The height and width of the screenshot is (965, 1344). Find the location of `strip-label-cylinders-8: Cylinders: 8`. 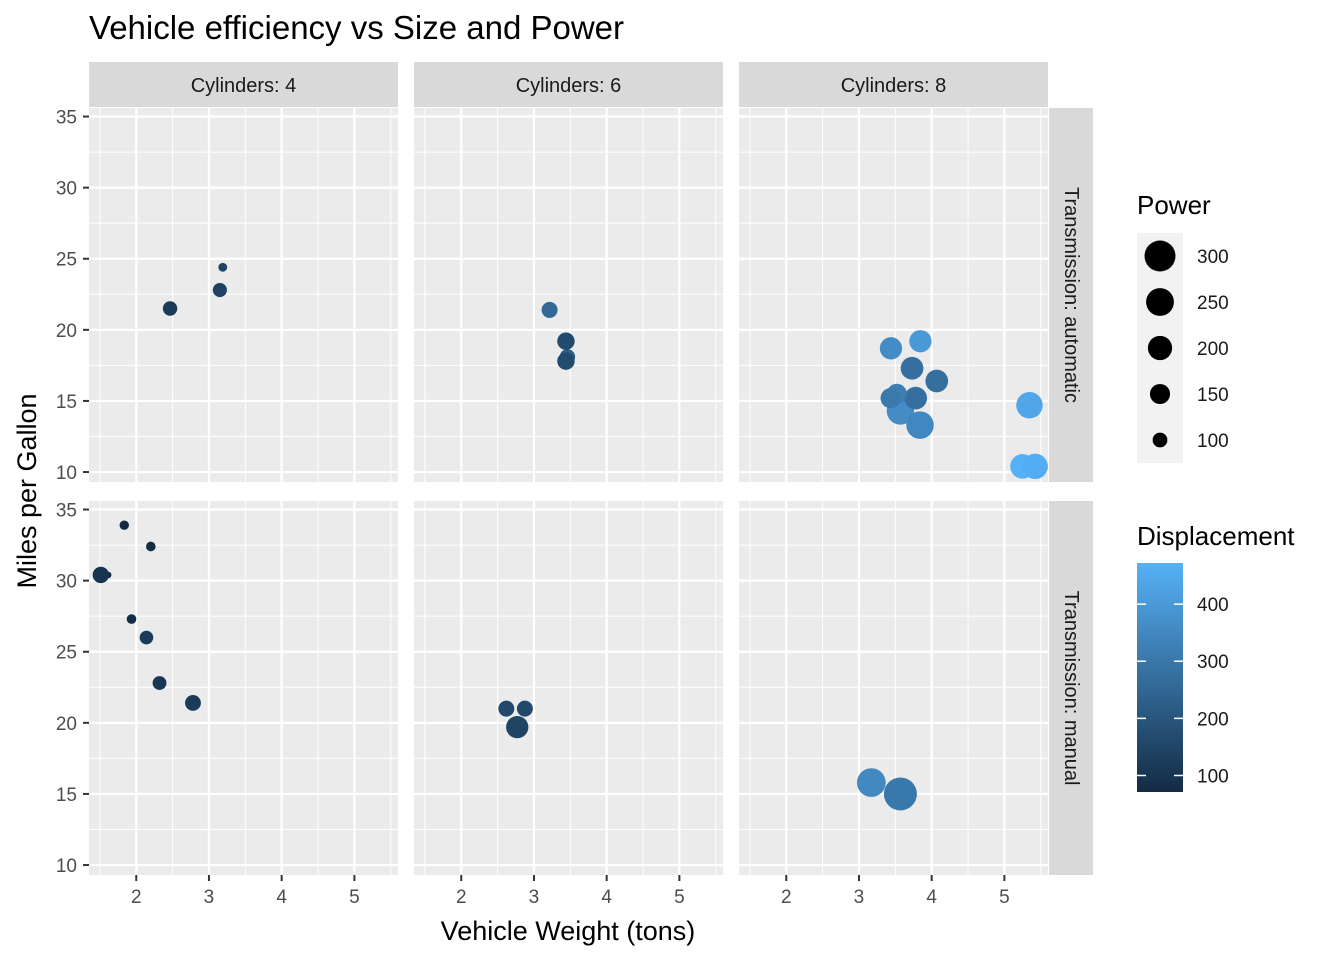

strip-label-cylinders-8: Cylinders: 8 is located at coordinates (894, 86).